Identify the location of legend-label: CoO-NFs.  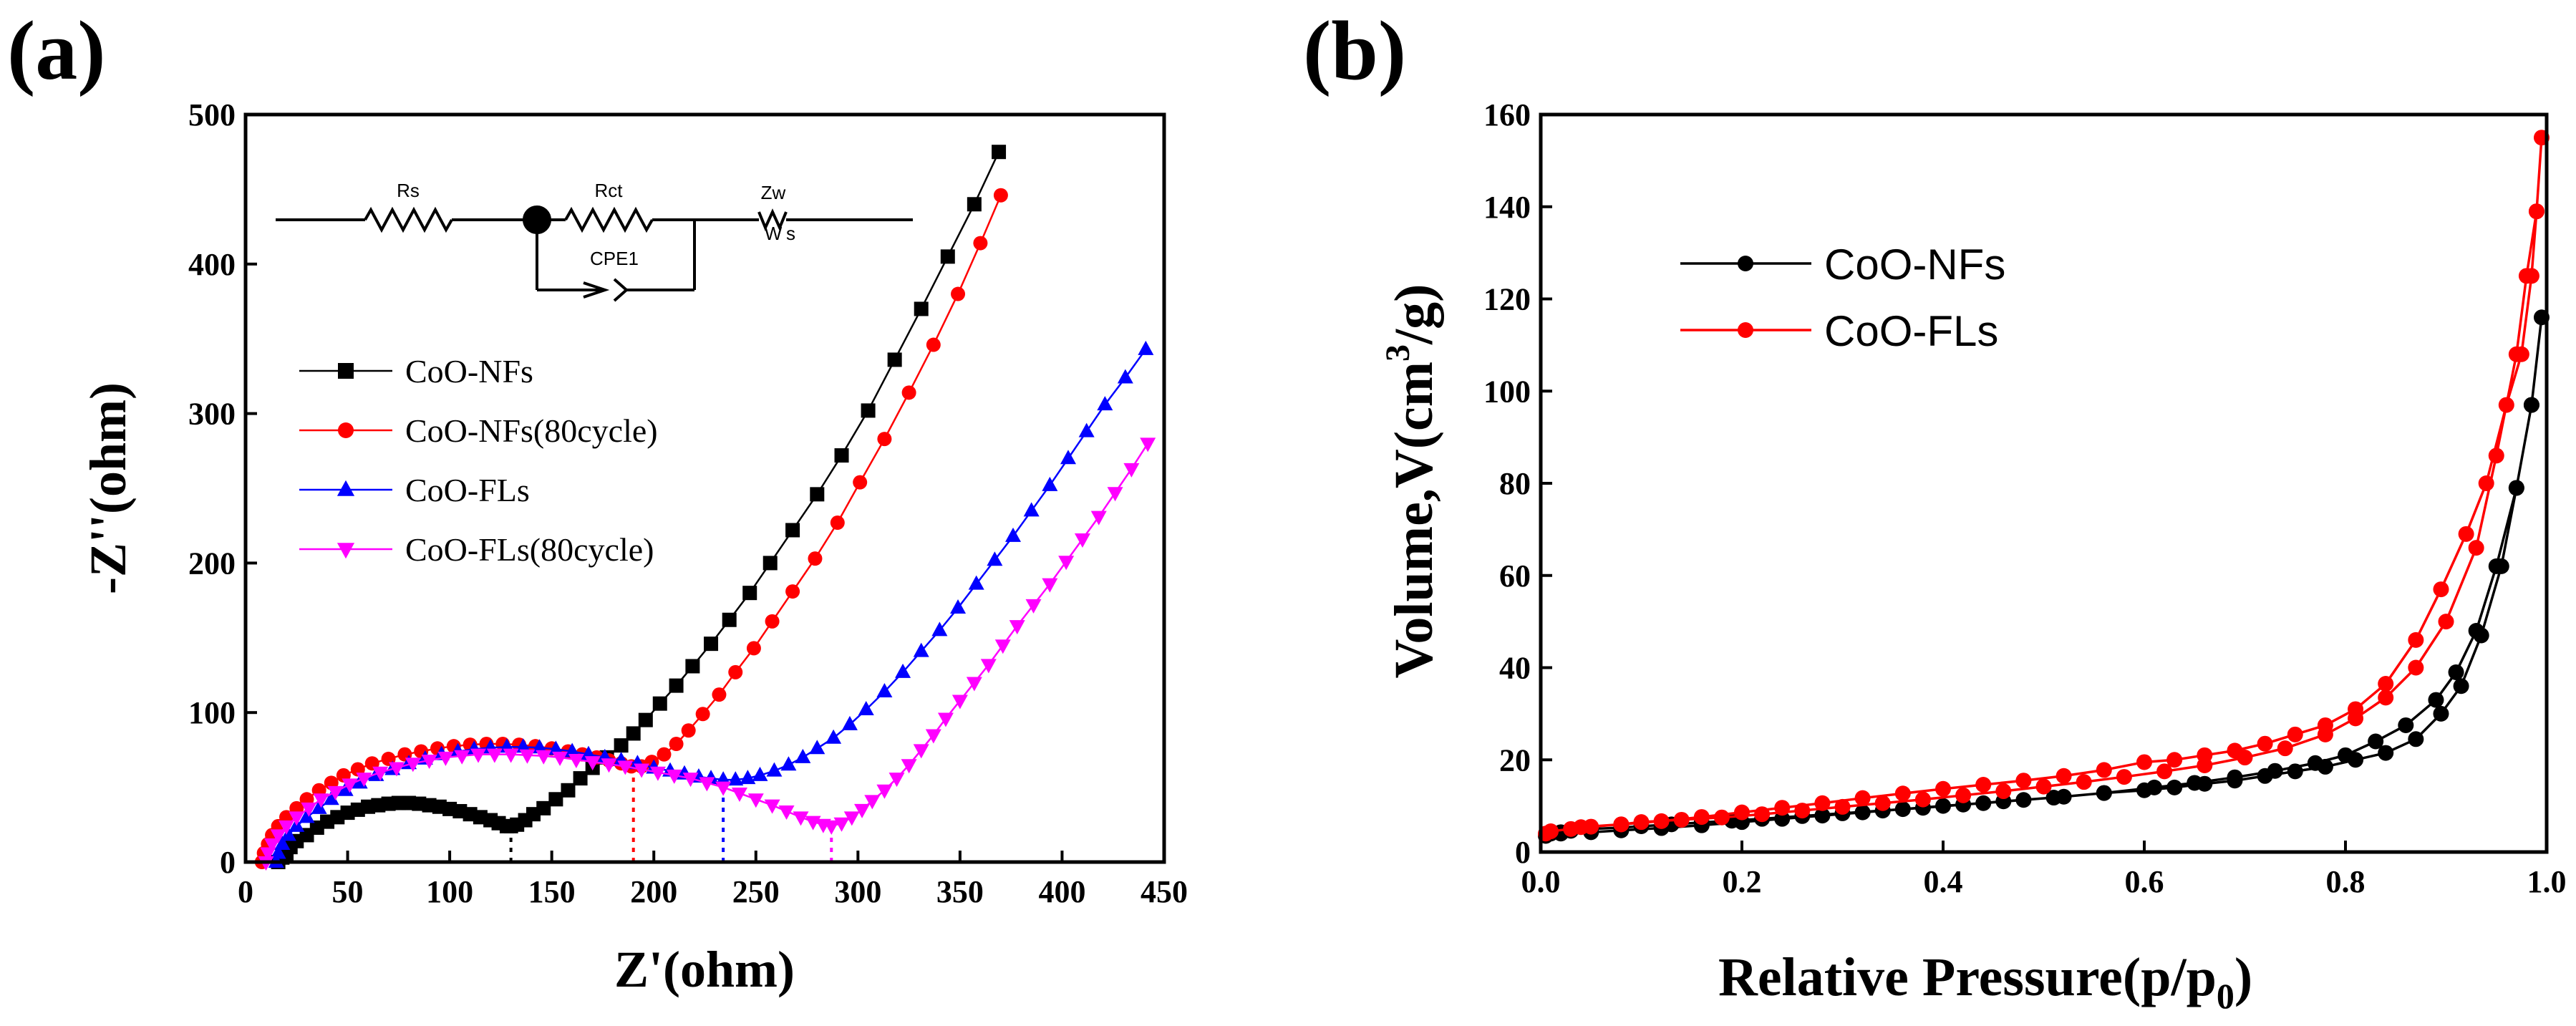
(469, 371).